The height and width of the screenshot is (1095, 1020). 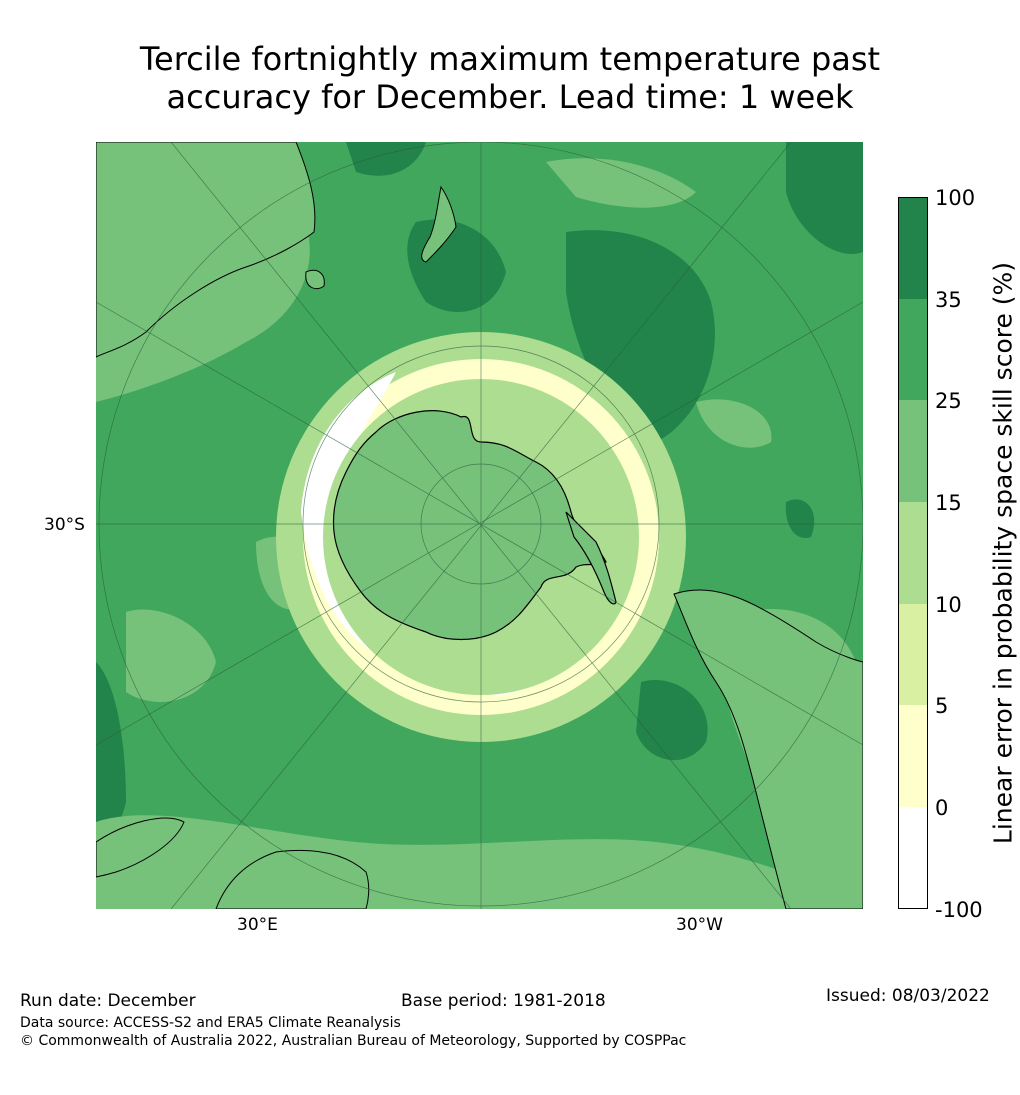 What do you see at coordinates (942, 808) in the screenshot?
I see `colorbar-tick: 0` at bounding box center [942, 808].